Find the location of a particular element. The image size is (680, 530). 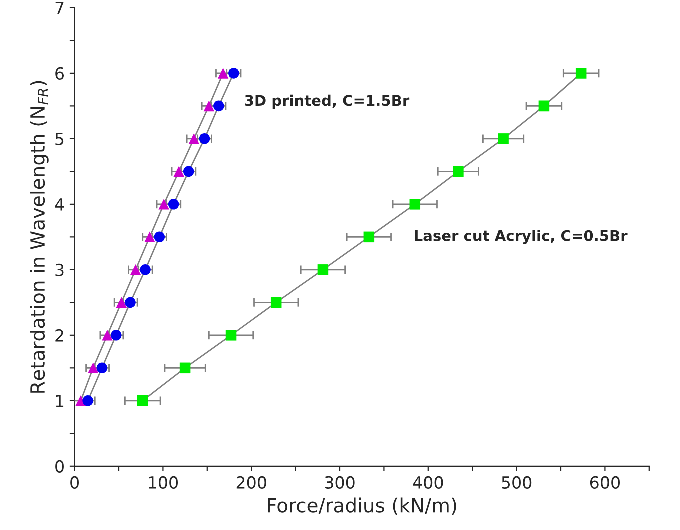

y-tick-label: 4 is located at coordinates (59, 204).